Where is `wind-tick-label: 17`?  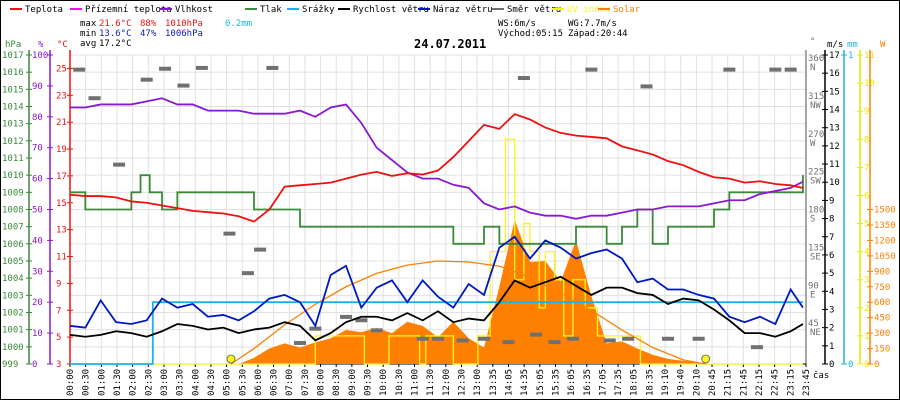
wind-tick-label: 17 is located at coordinates (834, 56).